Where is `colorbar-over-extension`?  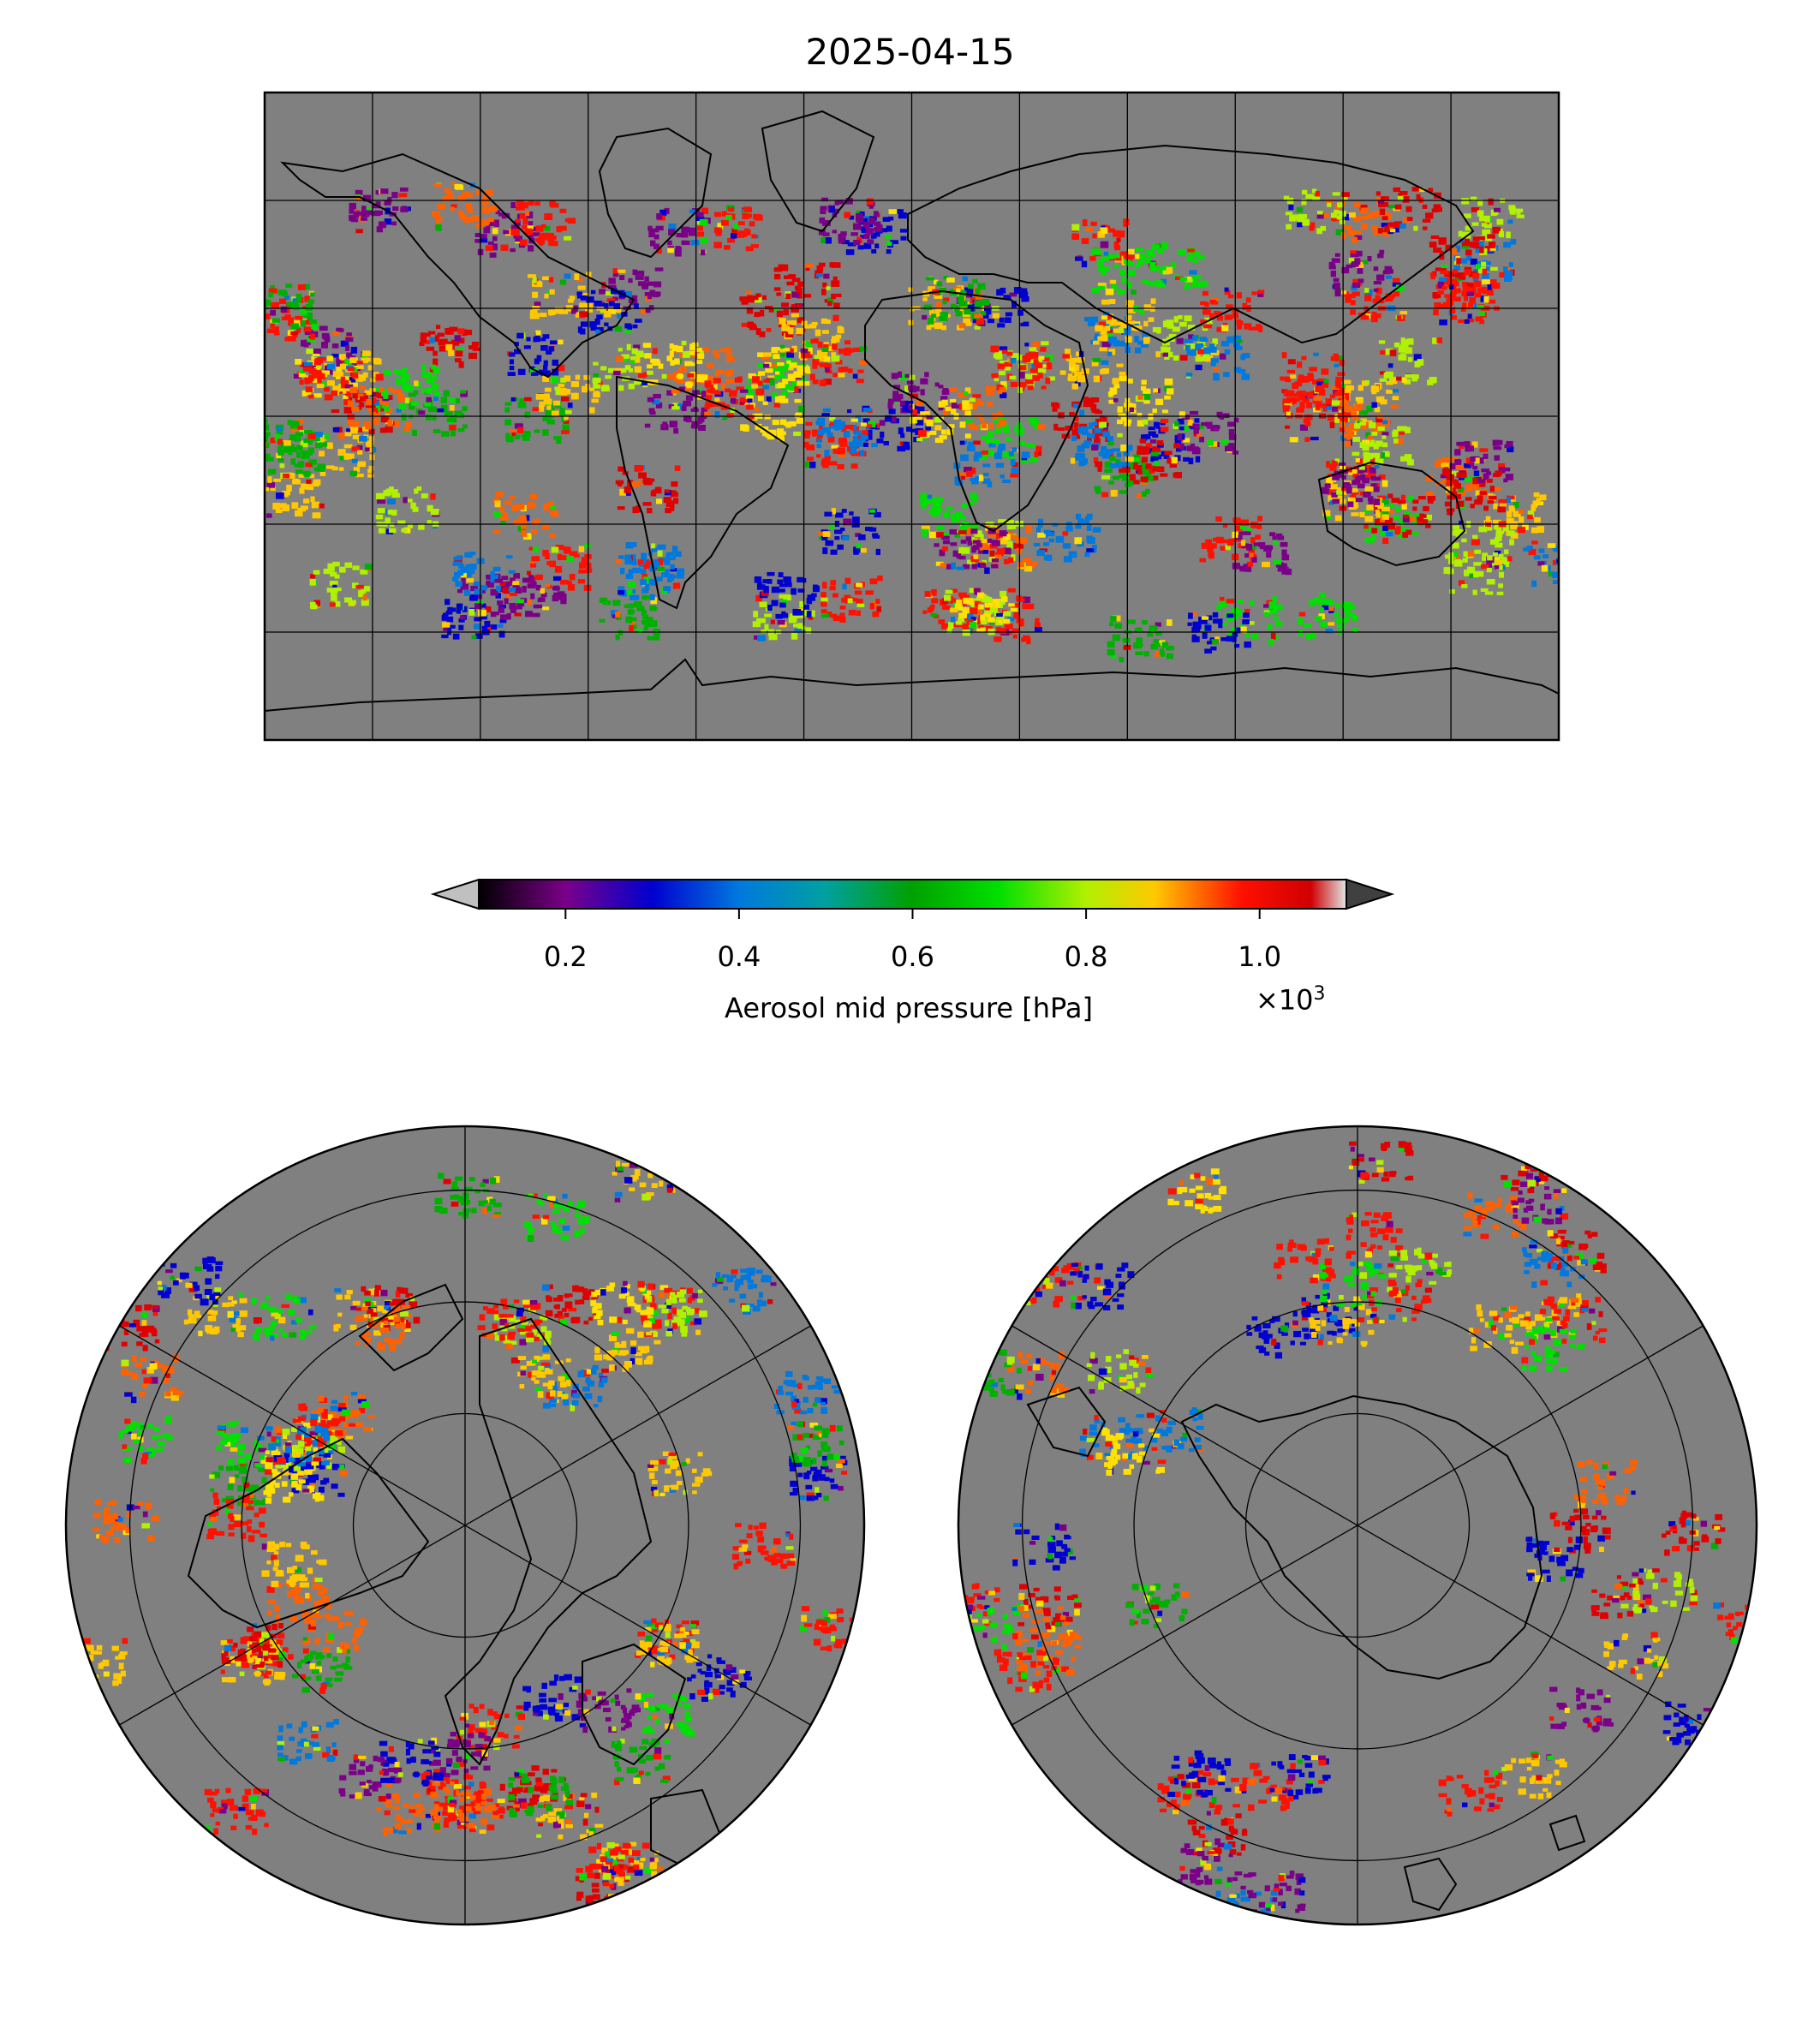
colorbar-over-extension is located at coordinates (1370, 894).